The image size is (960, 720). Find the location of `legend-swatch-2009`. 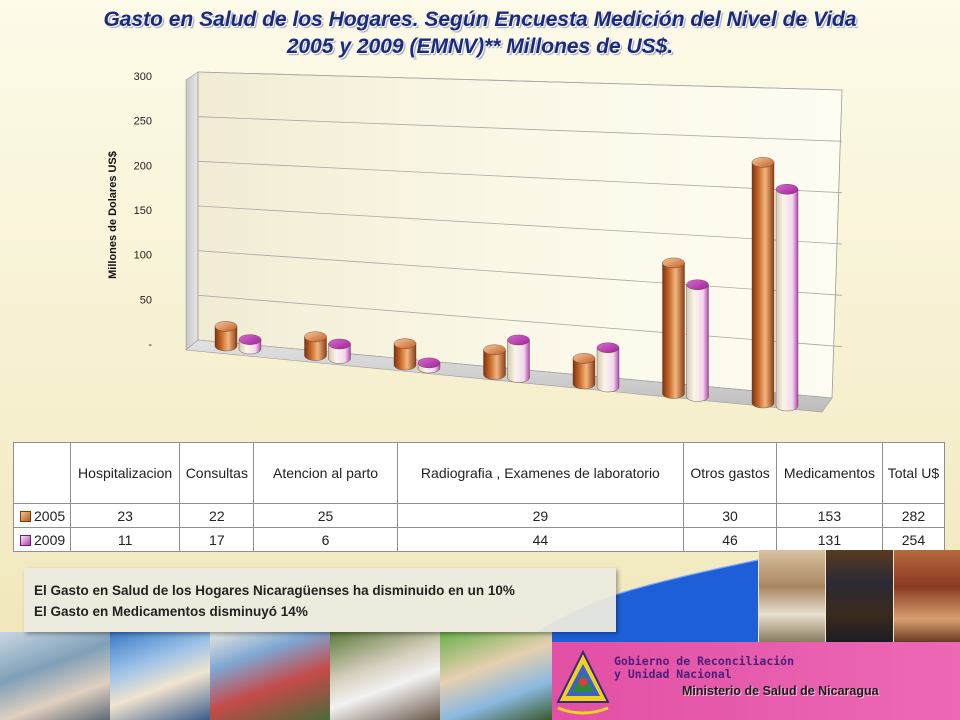

legend-swatch-2009 is located at coordinates (25, 541).